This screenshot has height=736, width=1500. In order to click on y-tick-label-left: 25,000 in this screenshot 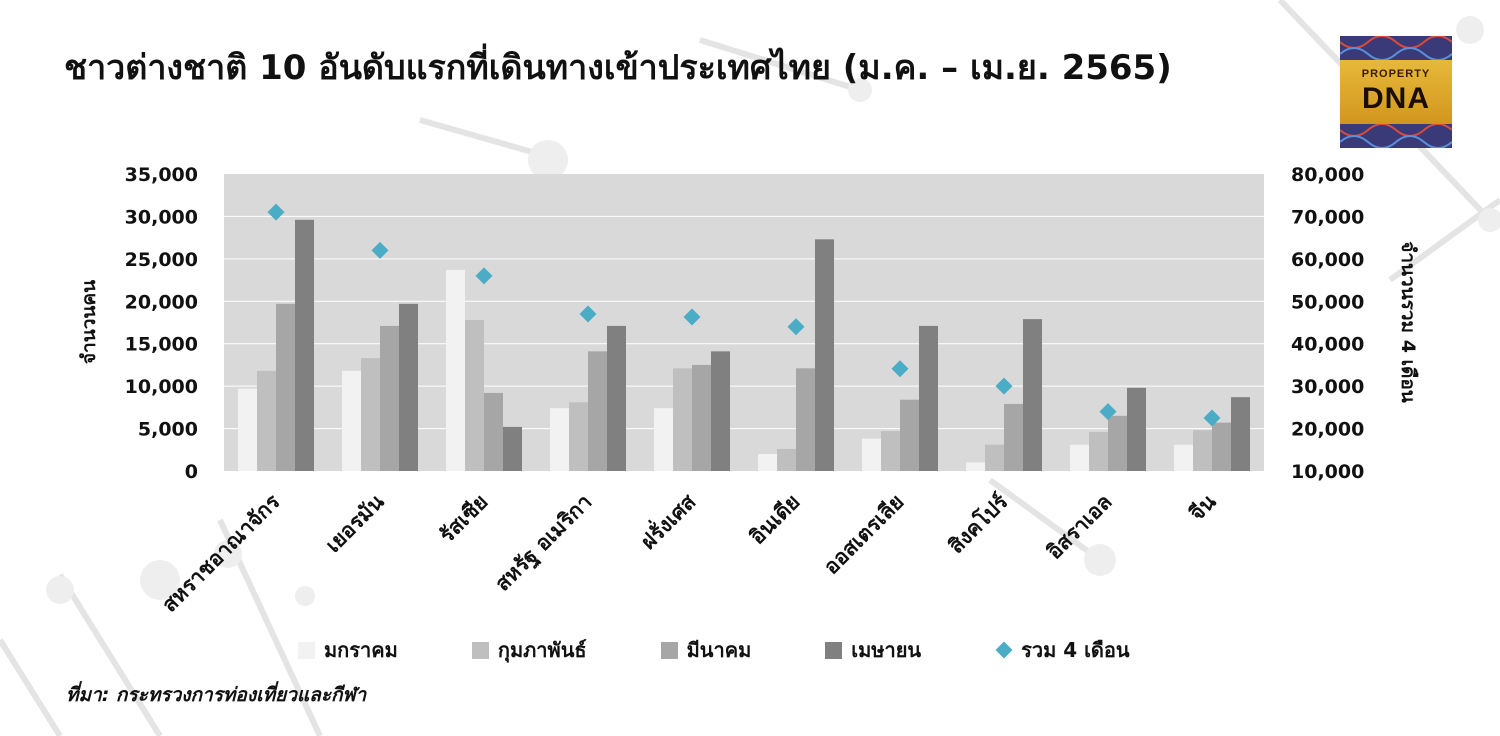, I will do `click(161, 260)`.